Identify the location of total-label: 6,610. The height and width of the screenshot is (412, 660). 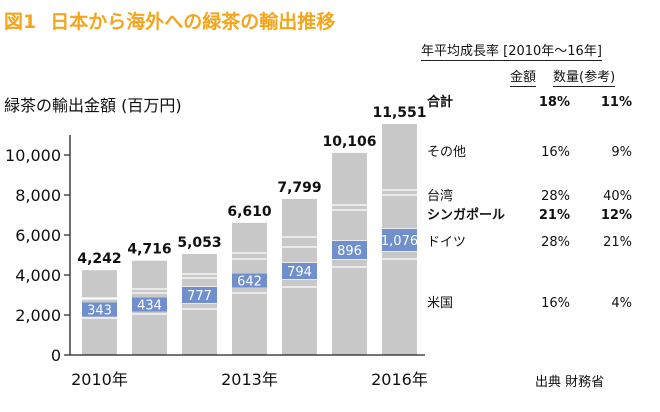
(249, 212).